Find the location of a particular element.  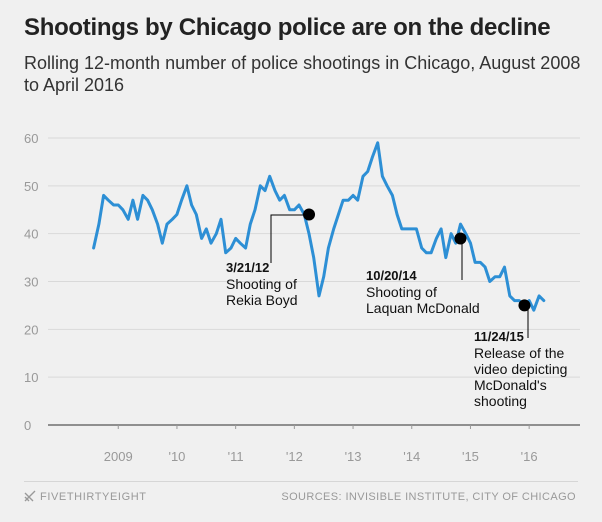

y-tick-label: 60 is located at coordinates (31, 138).